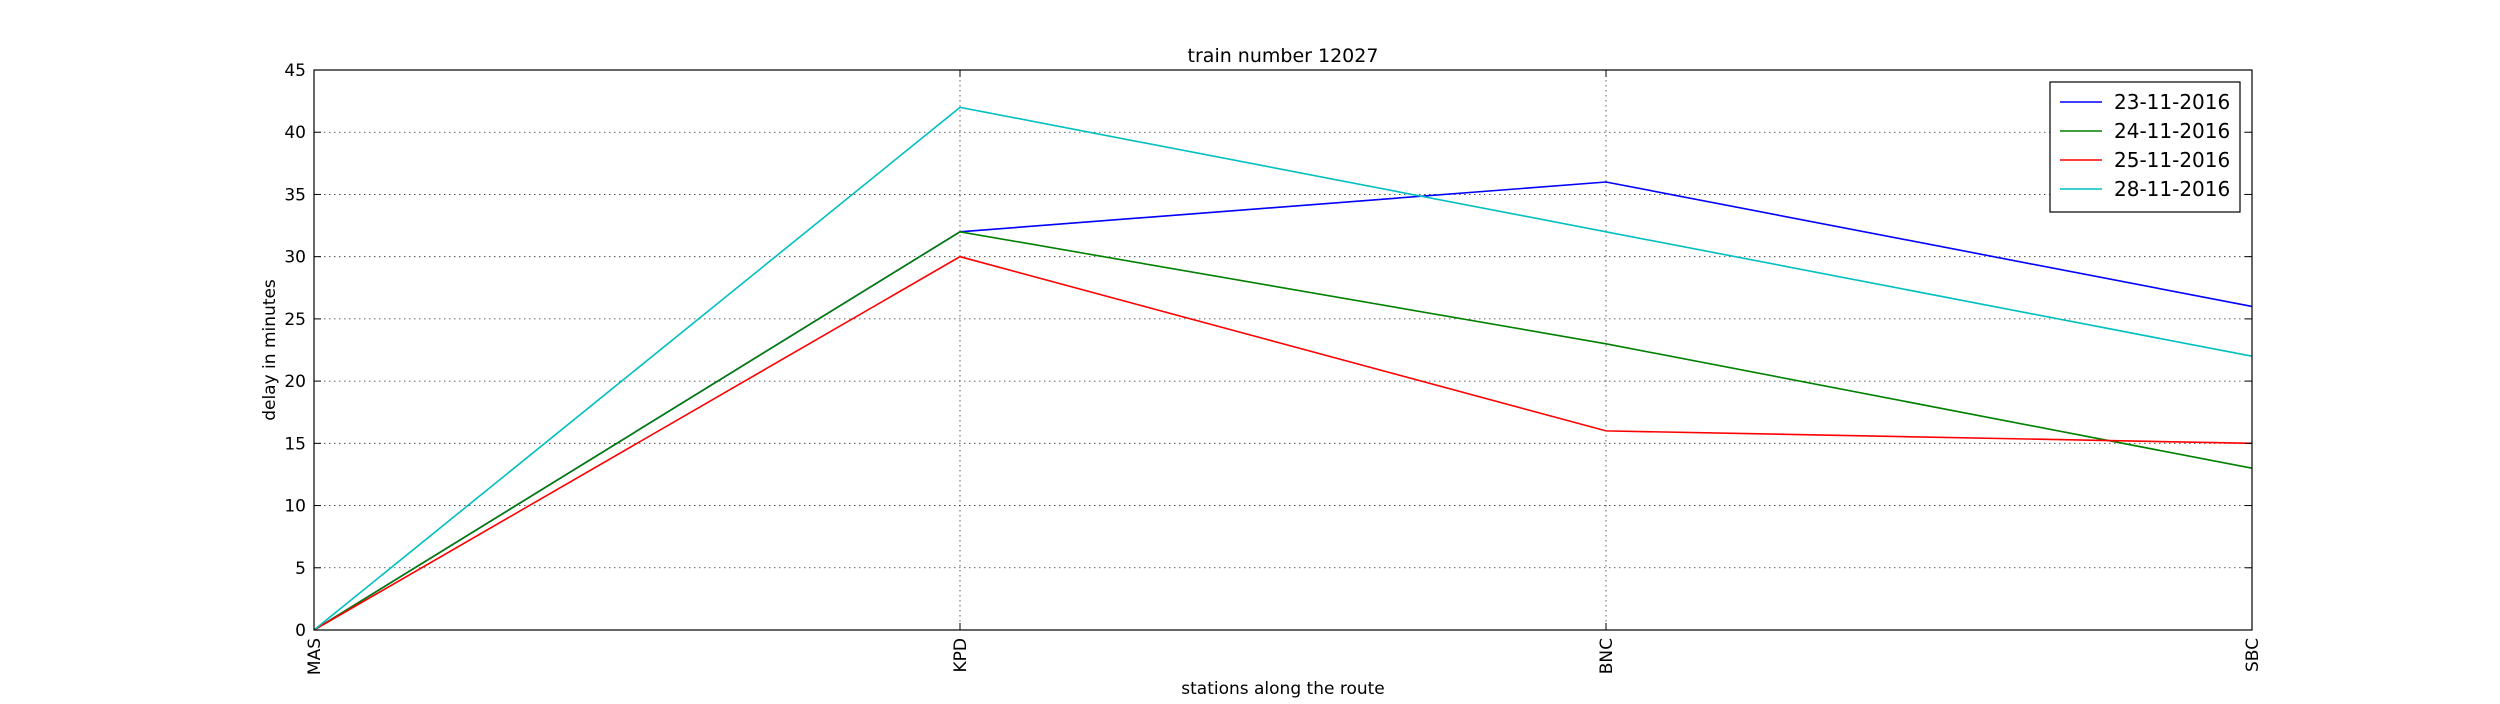 Image resolution: width=2500 pixels, height=704 pixels. What do you see at coordinates (961, 655) in the screenshot?
I see `x-tick-label: KPD` at bounding box center [961, 655].